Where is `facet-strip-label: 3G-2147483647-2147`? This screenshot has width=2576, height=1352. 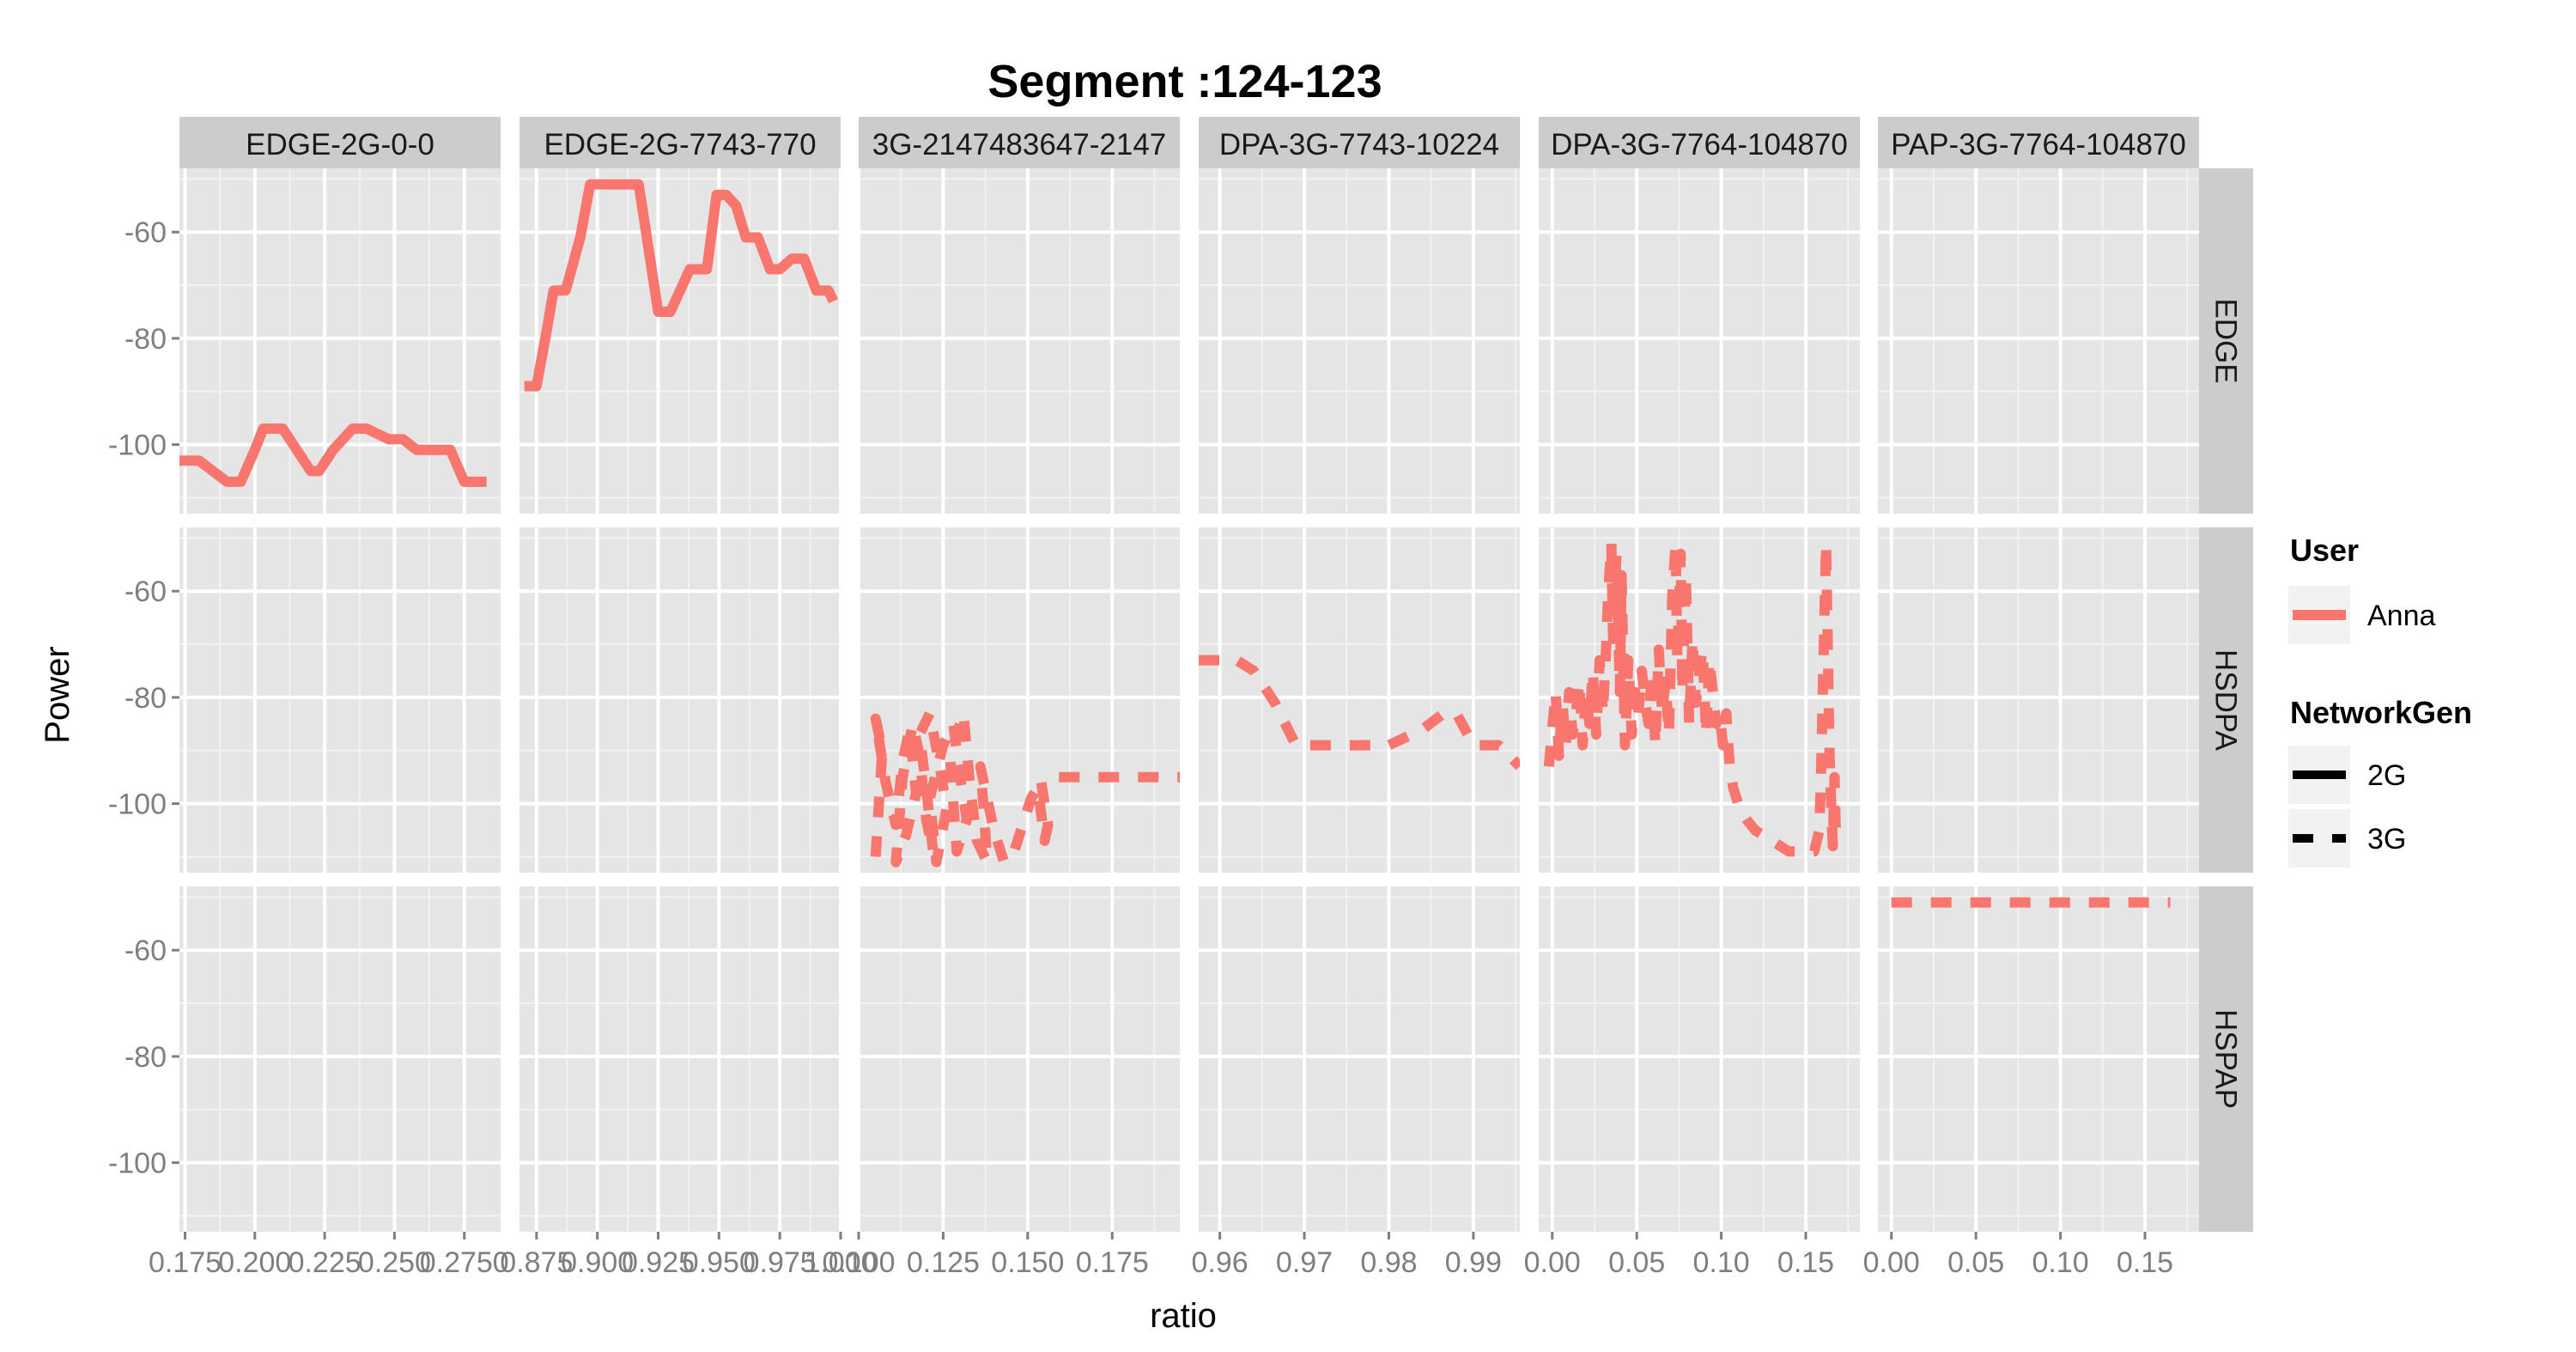 facet-strip-label: 3G-2147483647-2147 is located at coordinates (1020, 144).